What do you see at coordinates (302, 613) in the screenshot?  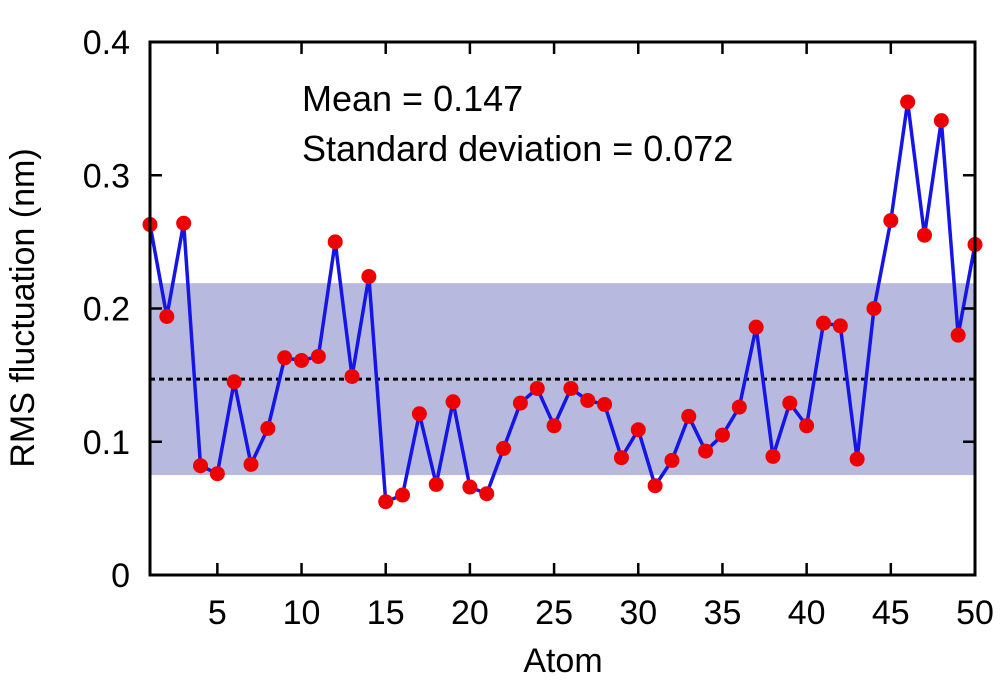 I see `x-tick-label: 10` at bounding box center [302, 613].